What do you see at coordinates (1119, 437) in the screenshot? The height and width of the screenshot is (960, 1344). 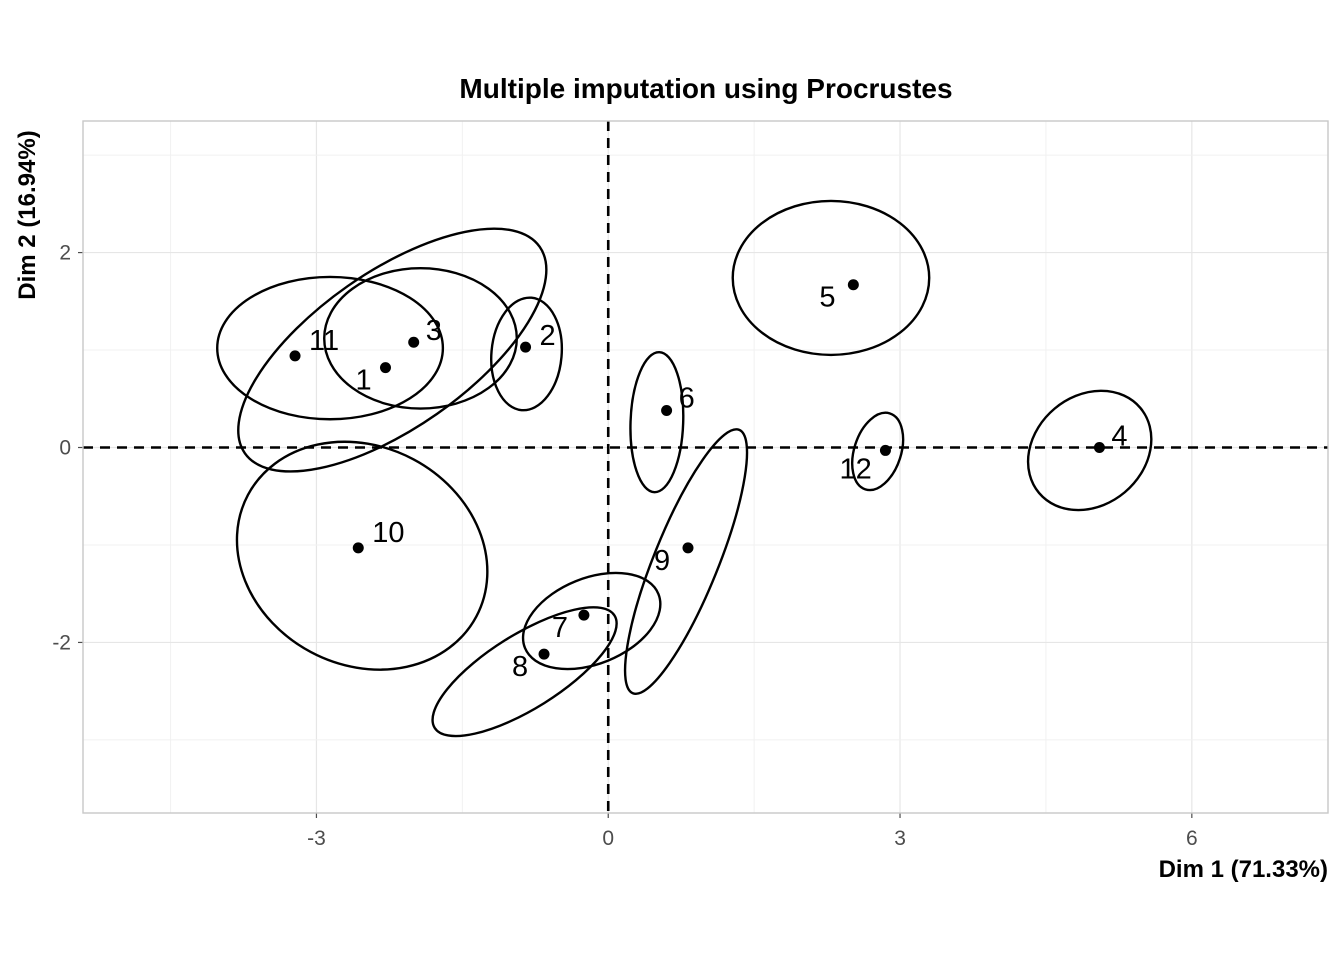 I see `point-label-4: 4` at bounding box center [1119, 437].